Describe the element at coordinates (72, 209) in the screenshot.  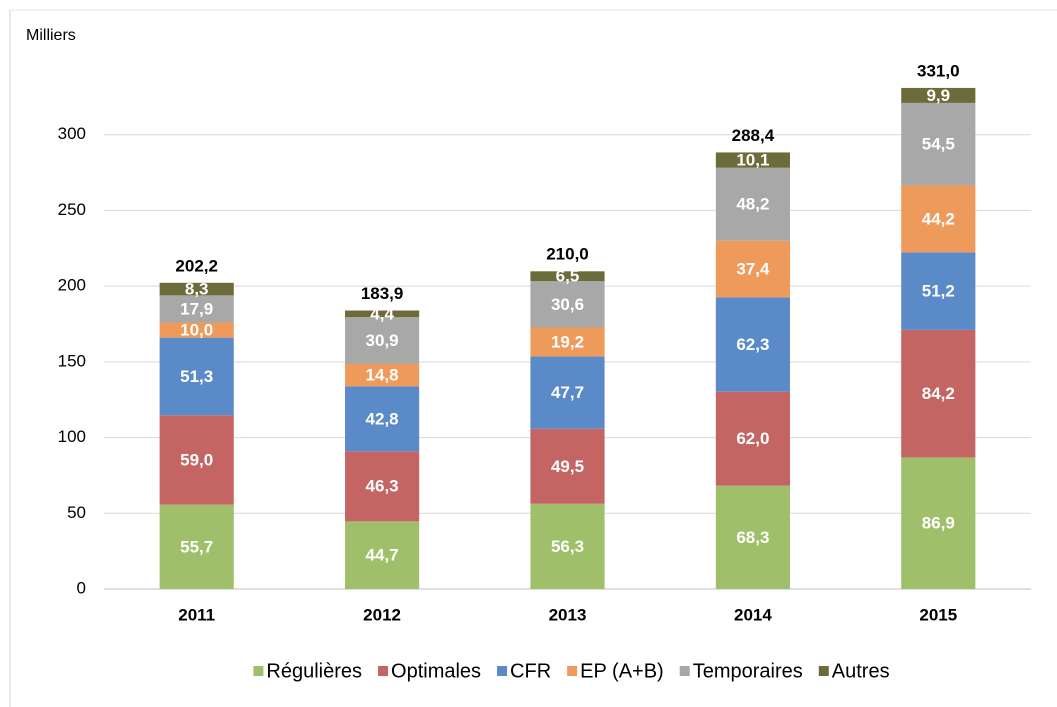
I see `y-tick-label: 250` at that location.